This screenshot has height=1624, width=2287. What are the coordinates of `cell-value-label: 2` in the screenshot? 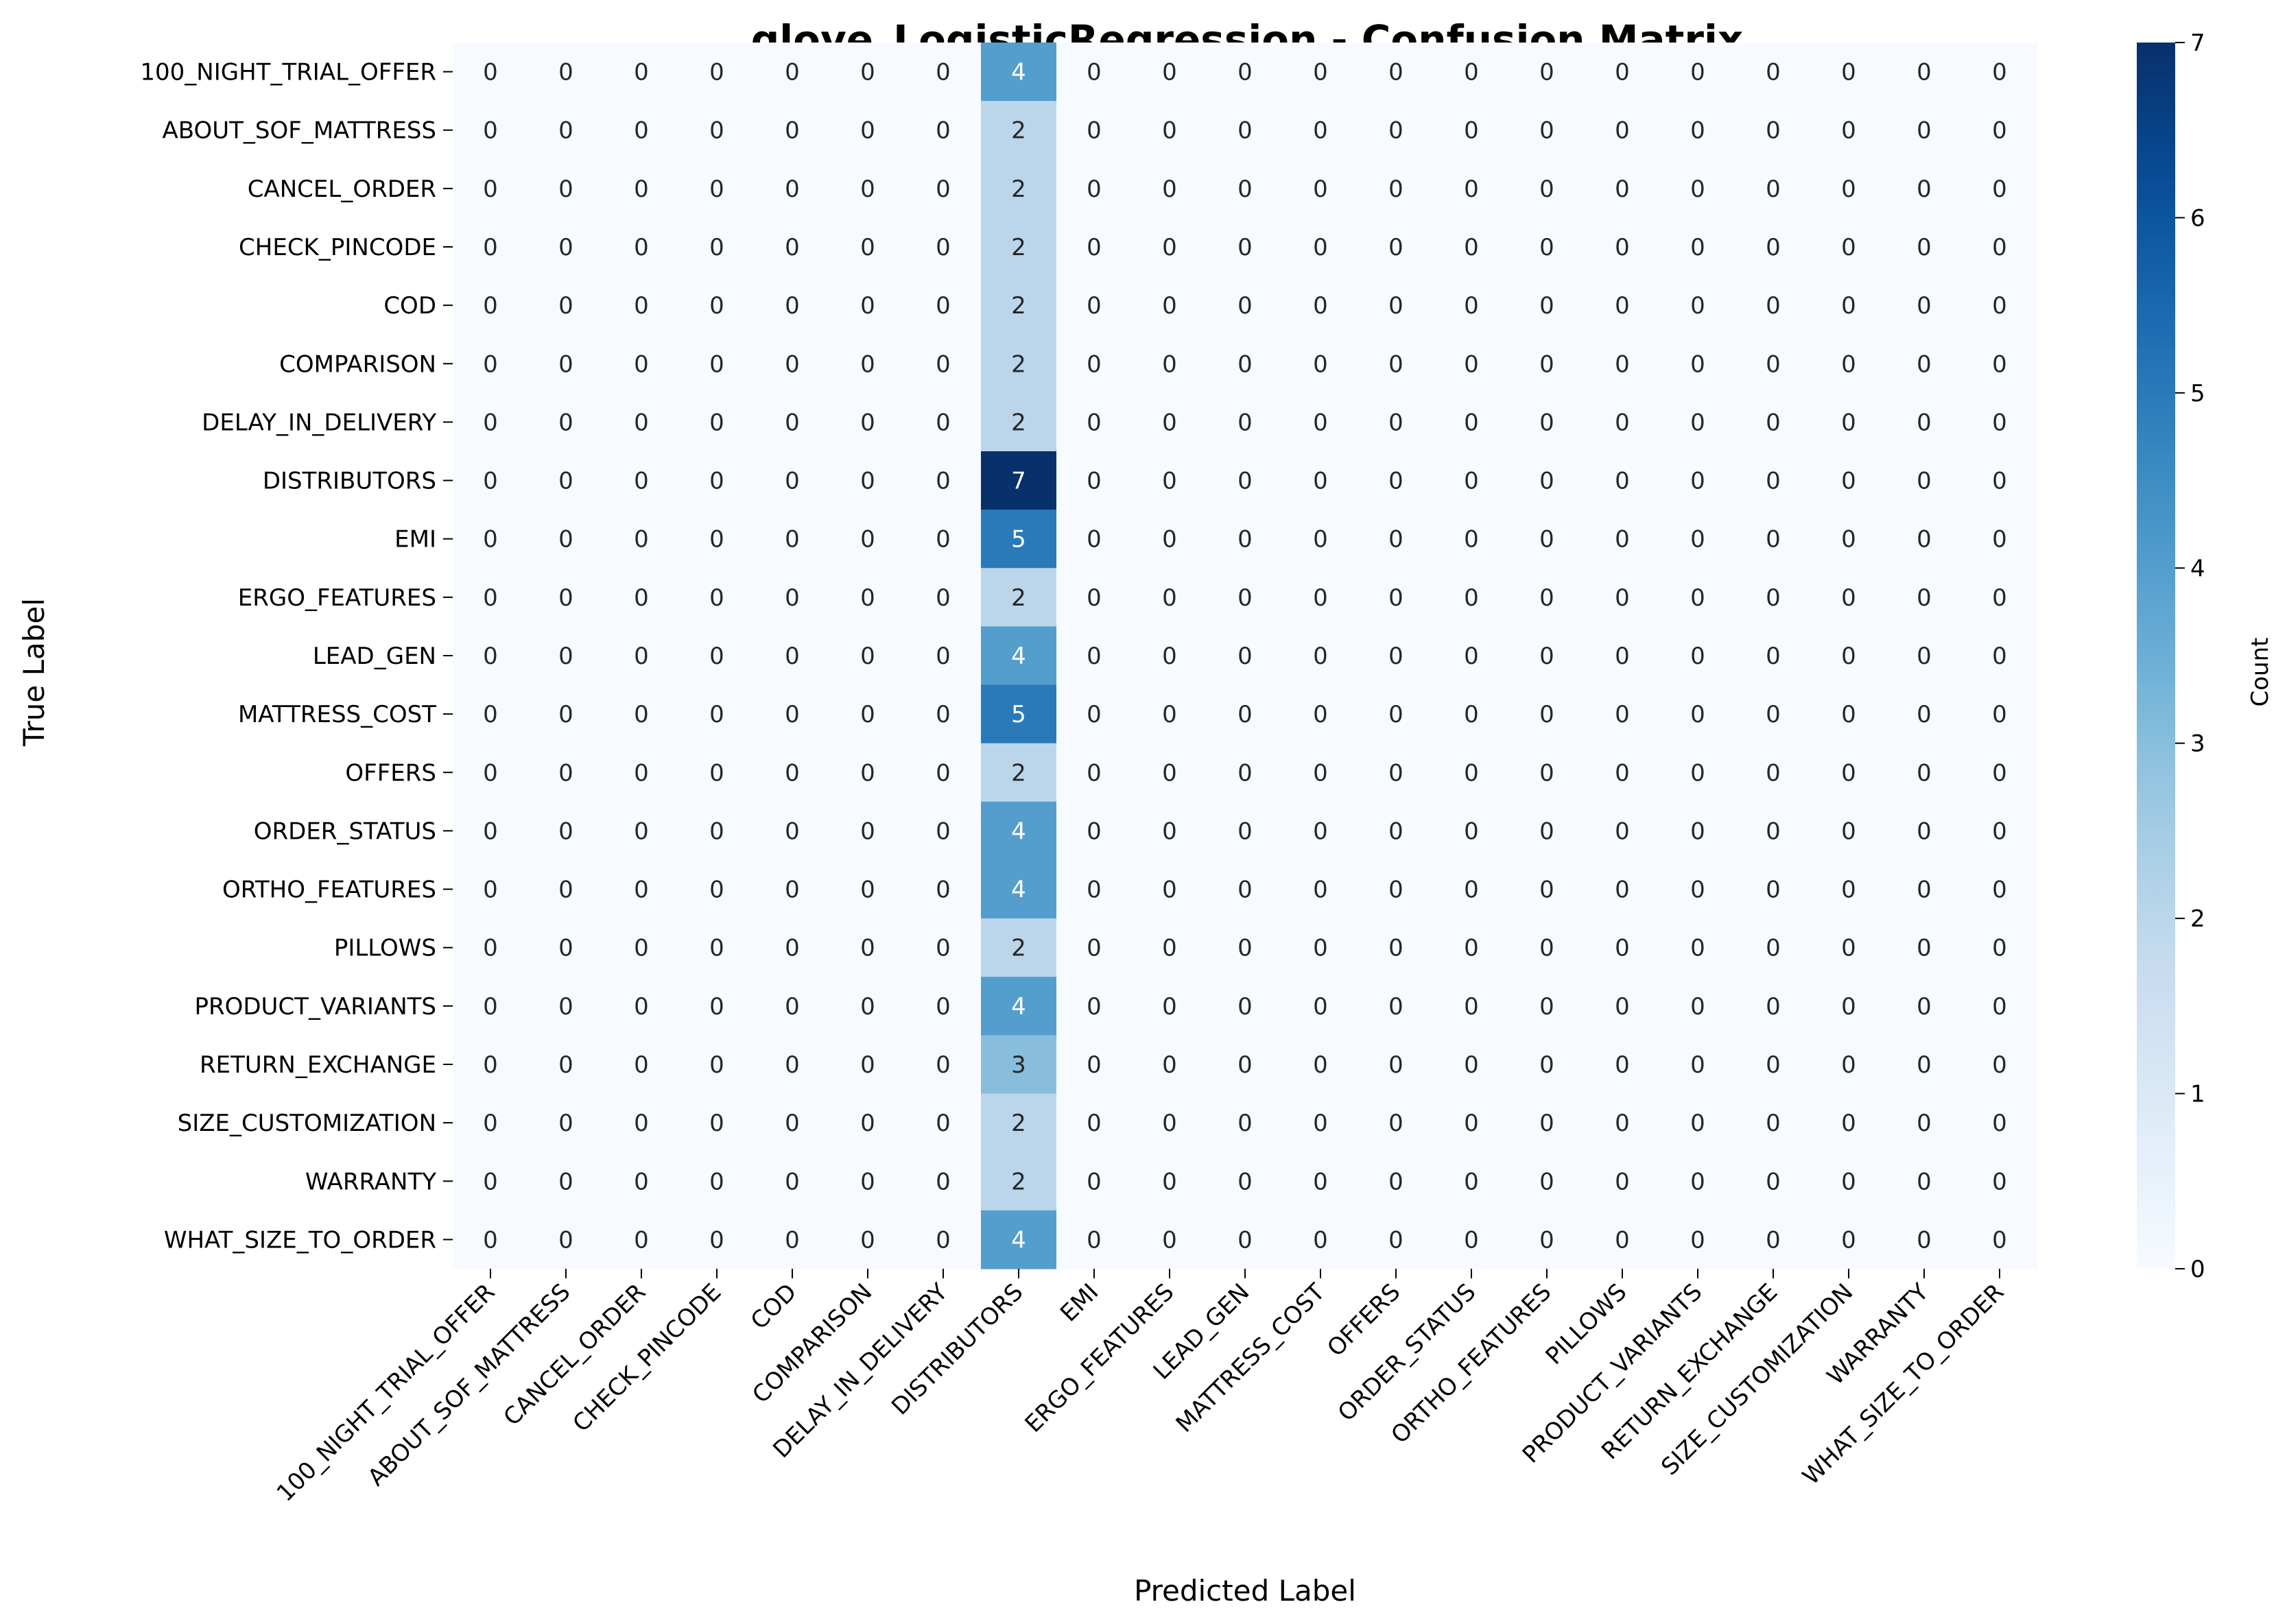 It's located at (1019, 306).